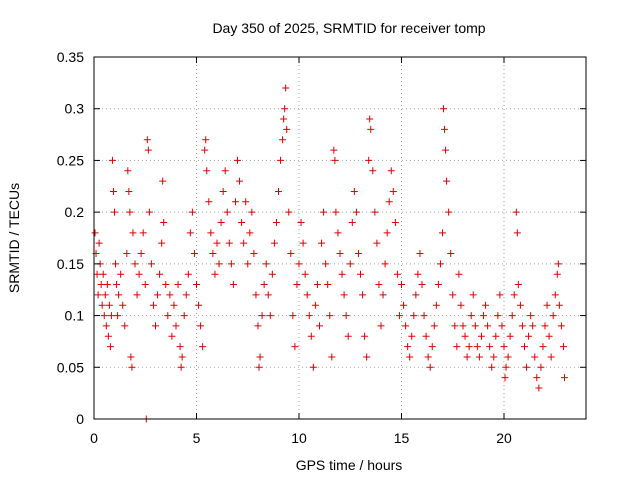  Describe the element at coordinates (349, 465) in the screenshot. I see `x-axis-label: GPS time / hours` at that location.